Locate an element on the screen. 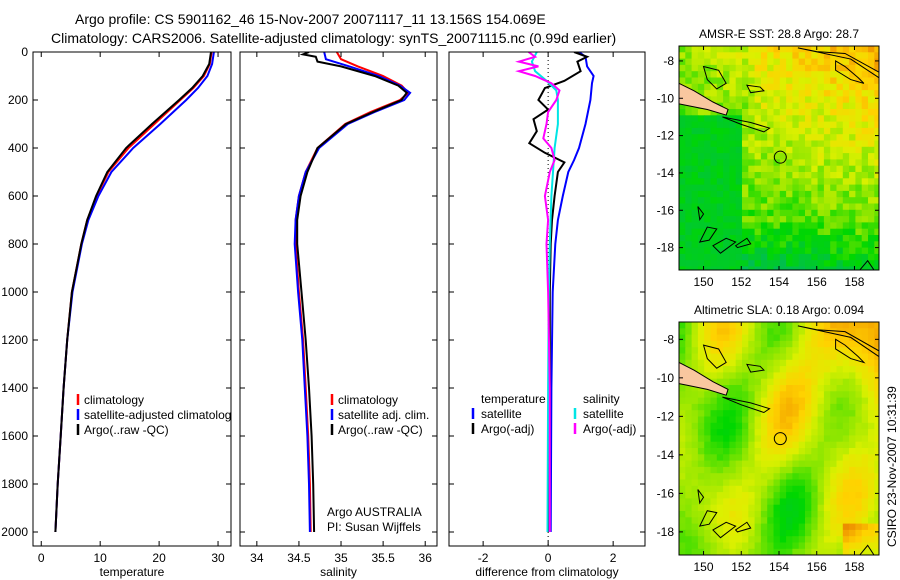 This screenshot has width=900, height=580. x-axis-label: temperature is located at coordinates (132, 572).